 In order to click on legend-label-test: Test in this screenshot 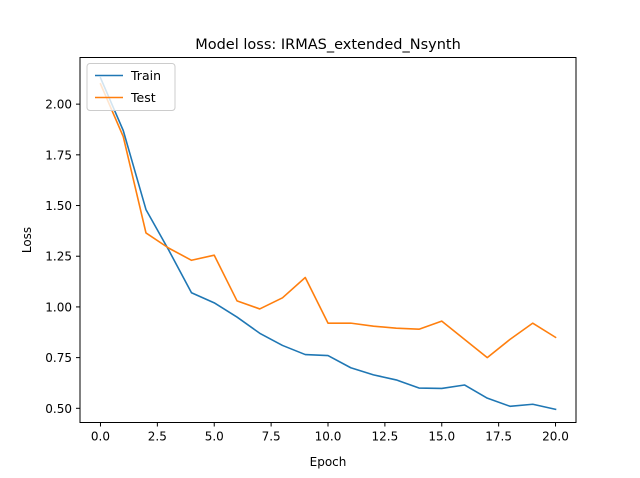, I will do `click(143, 97)`.